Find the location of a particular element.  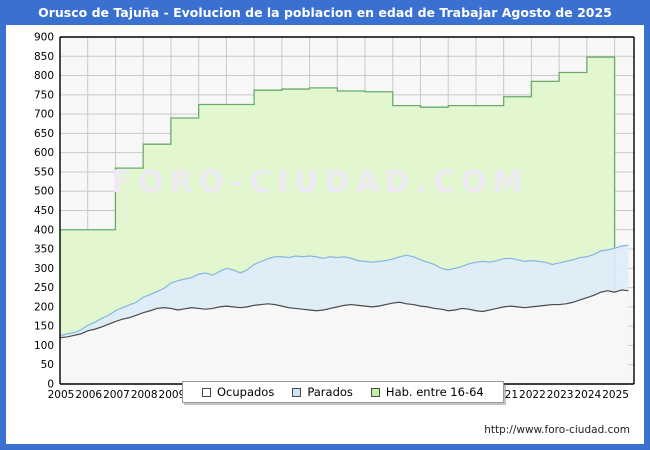

svg-text: 350 is located at coordinates (44, 250).